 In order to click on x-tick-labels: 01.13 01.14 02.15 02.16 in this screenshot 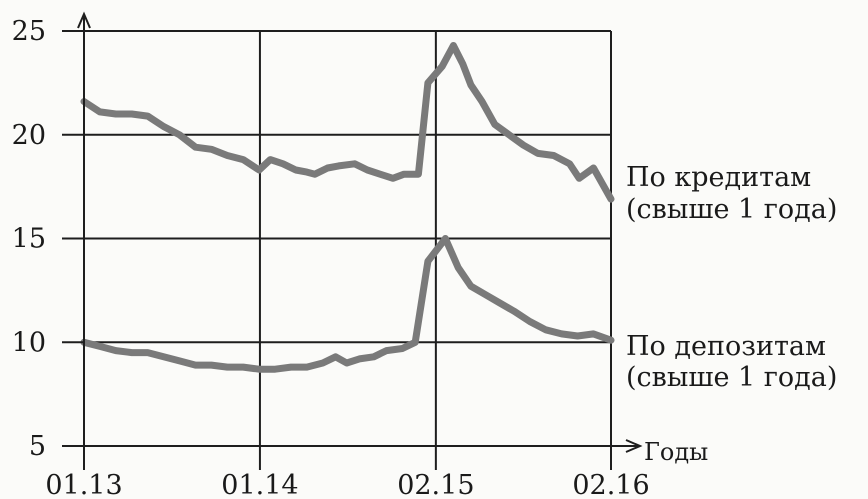, I will do `click(347, 484)`.